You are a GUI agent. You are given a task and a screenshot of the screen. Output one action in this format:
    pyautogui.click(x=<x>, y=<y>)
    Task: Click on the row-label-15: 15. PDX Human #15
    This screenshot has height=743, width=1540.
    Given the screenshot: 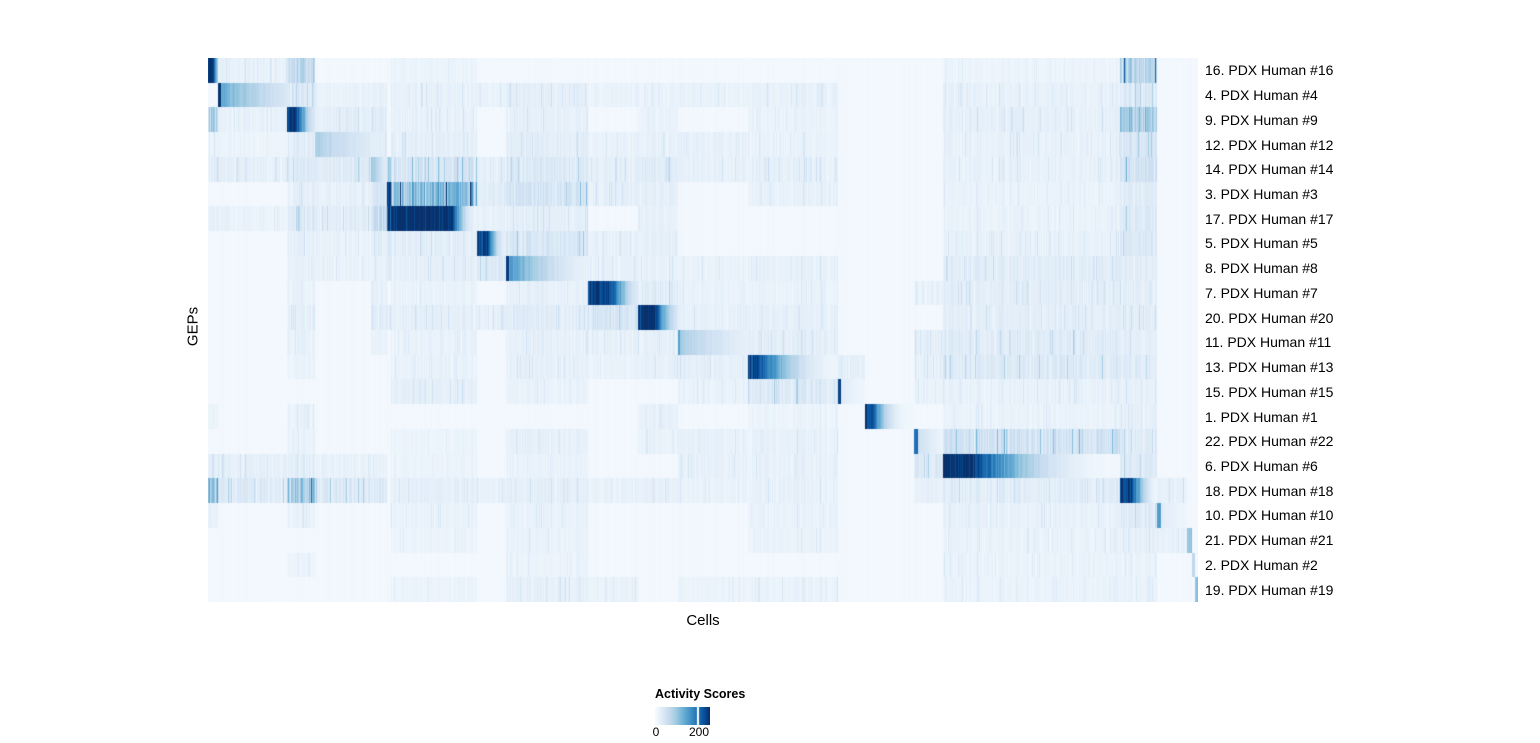 What is the action you would take?
    pyautogui.click(x=1269, y=391)
    